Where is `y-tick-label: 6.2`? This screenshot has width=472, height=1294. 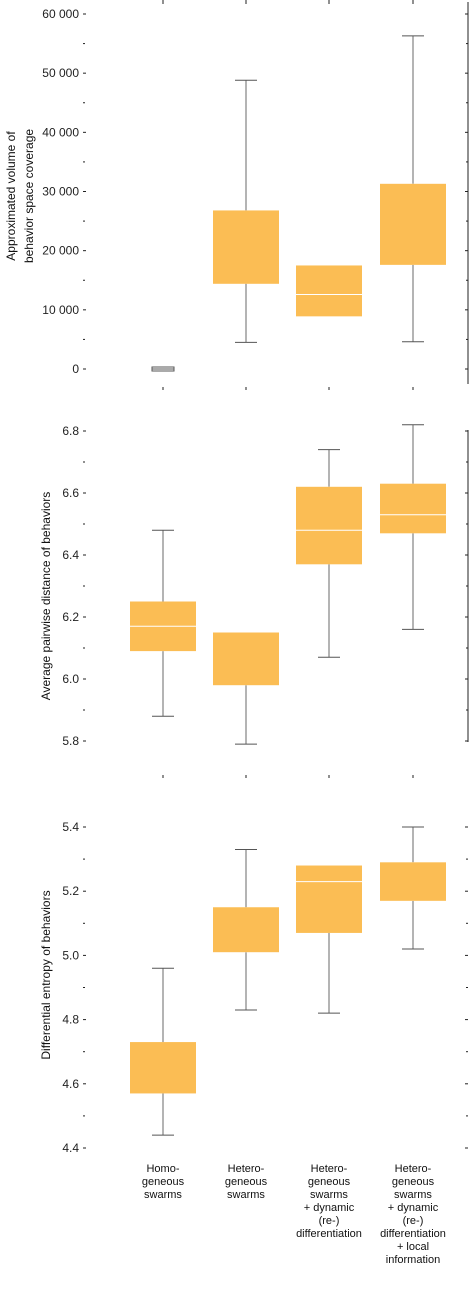 y-tick-label: 6.2 is located at coordinates (70, 617).